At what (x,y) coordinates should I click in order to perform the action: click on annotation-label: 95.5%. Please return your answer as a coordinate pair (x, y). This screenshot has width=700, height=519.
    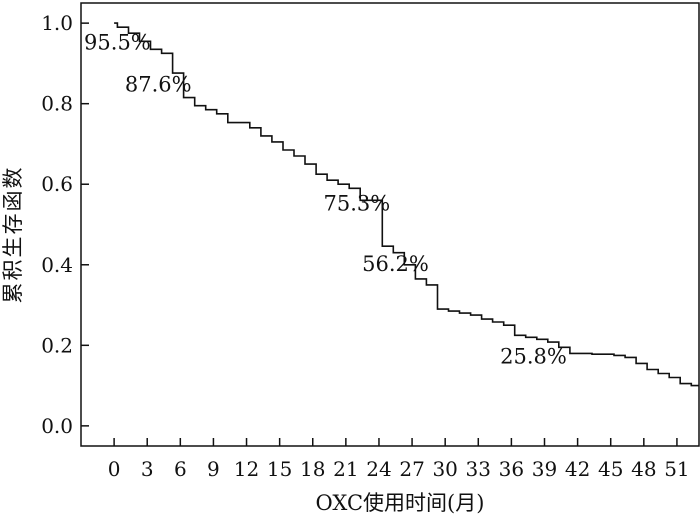
    Looking at the image, I should click on (117, 42).